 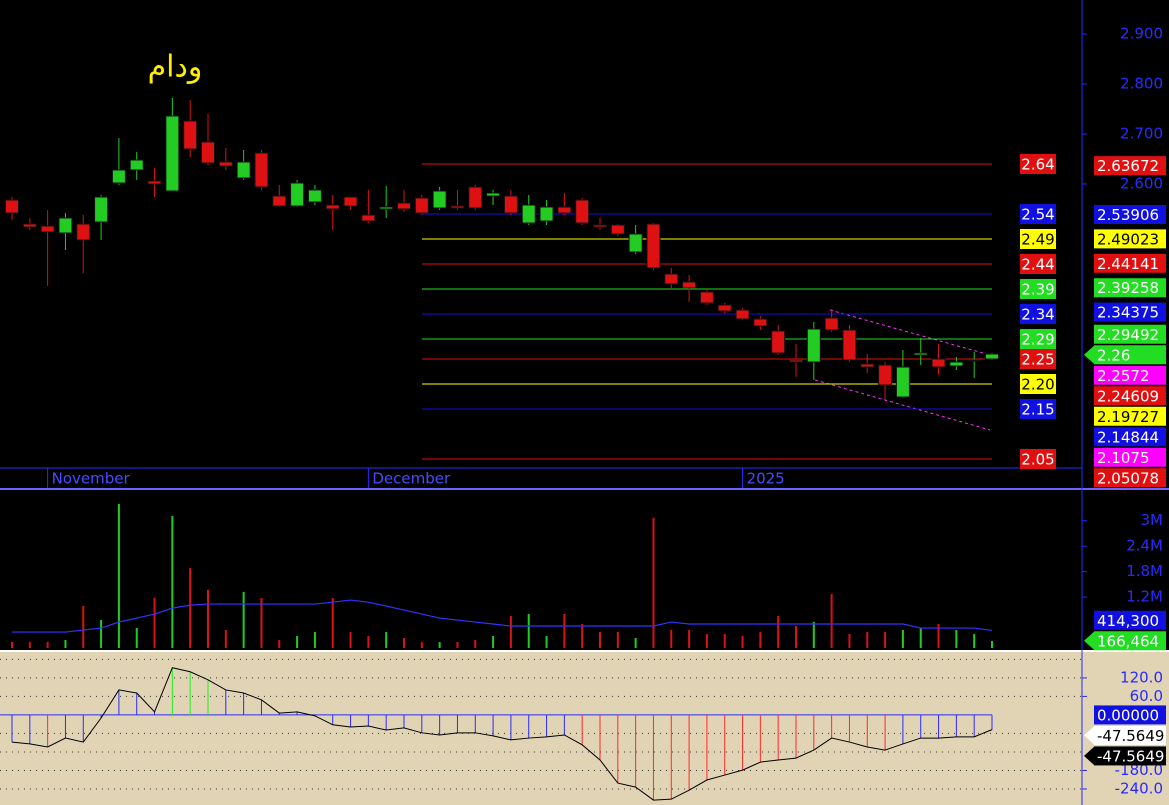 What do you see at coordinates (1123, 376) in the screenshot?
I see `value-marker-label: 2.2572` at bounding box center [1123, 376].